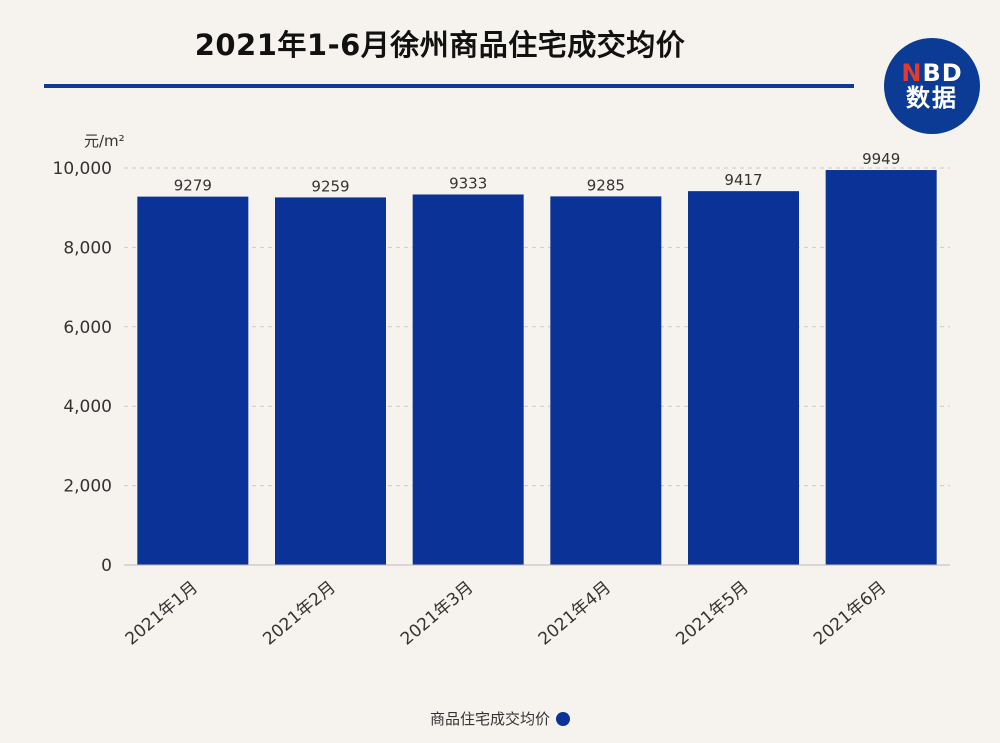 The height and width of the screenshot is (743, 1000). What do you see at coordinates (563, 718) in the screenshot?
I see `legend-swatch` at bounding box center [563, 718].